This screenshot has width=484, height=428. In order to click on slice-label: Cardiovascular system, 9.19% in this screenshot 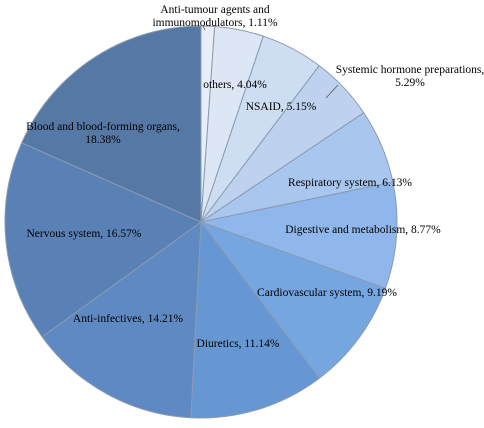, I will do `click(327, 293)`.